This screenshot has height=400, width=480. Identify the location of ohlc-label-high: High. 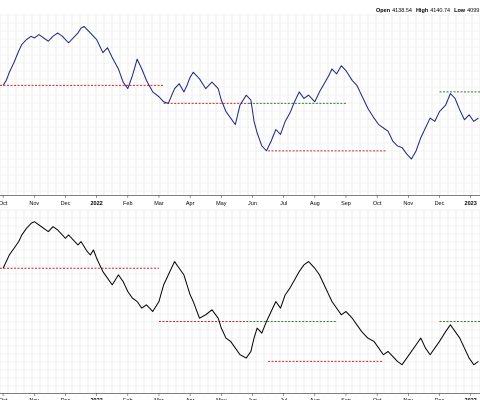
(422, 11).